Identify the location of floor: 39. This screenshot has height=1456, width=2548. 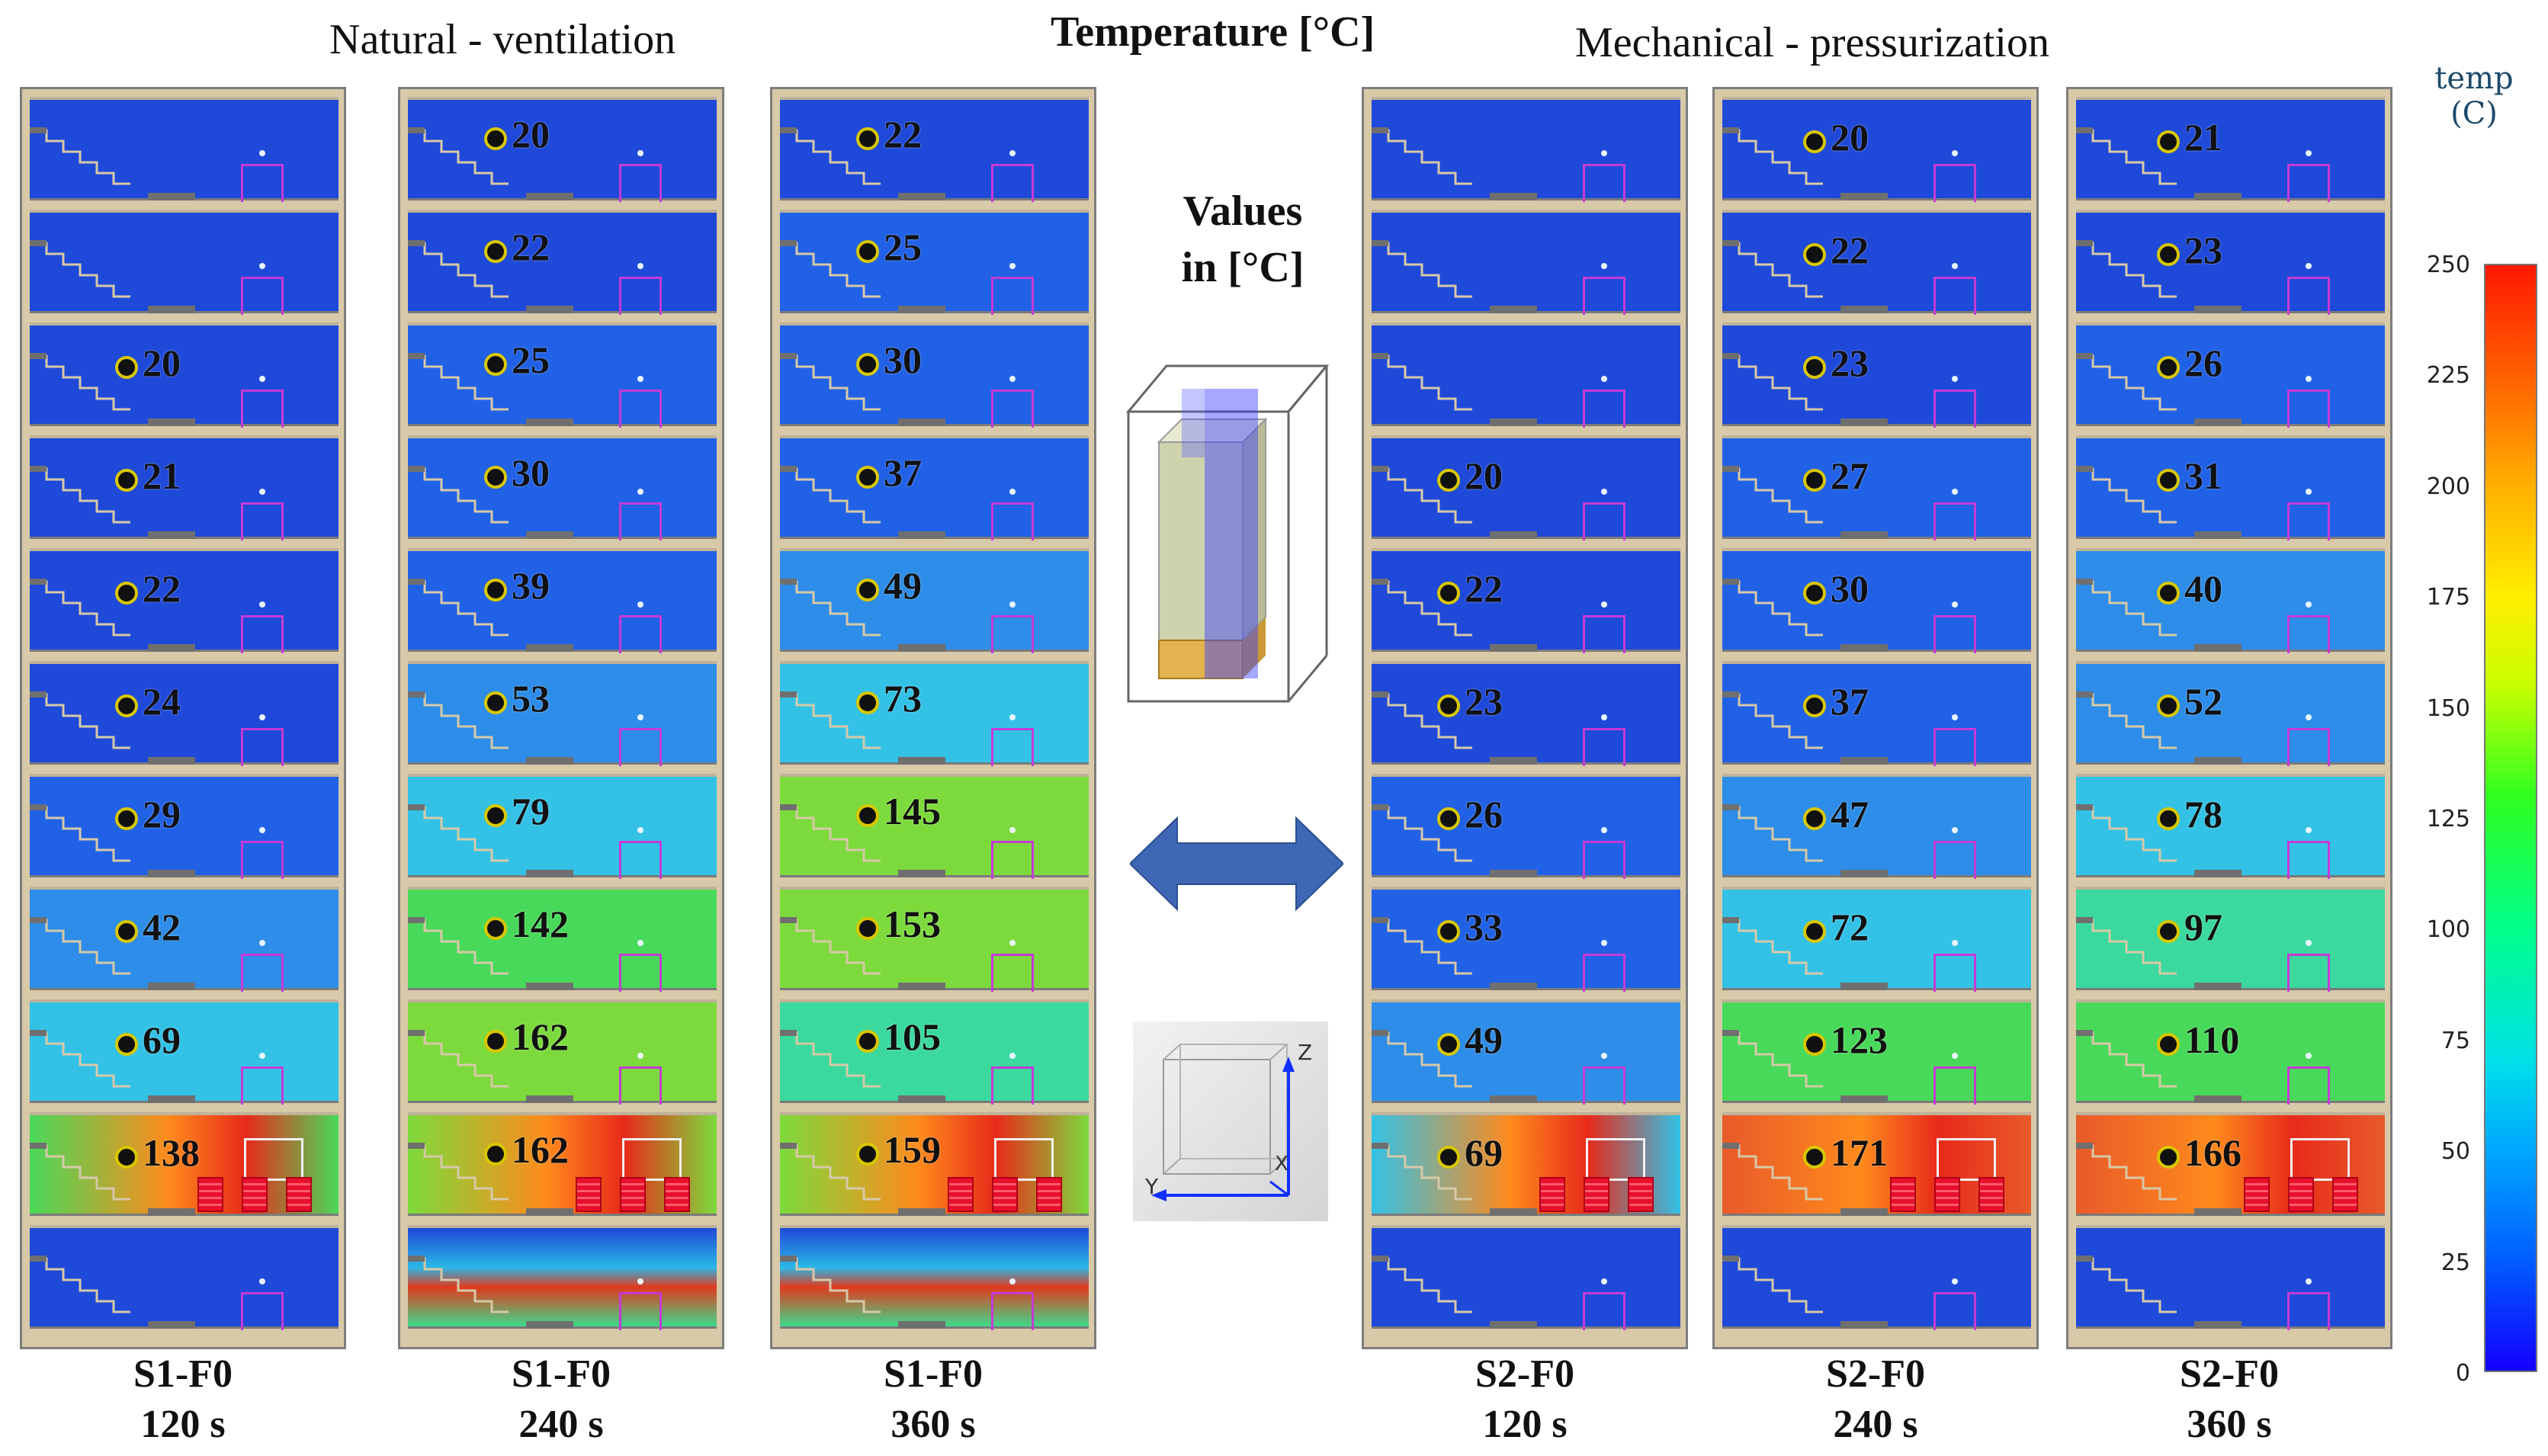
(562, 600).